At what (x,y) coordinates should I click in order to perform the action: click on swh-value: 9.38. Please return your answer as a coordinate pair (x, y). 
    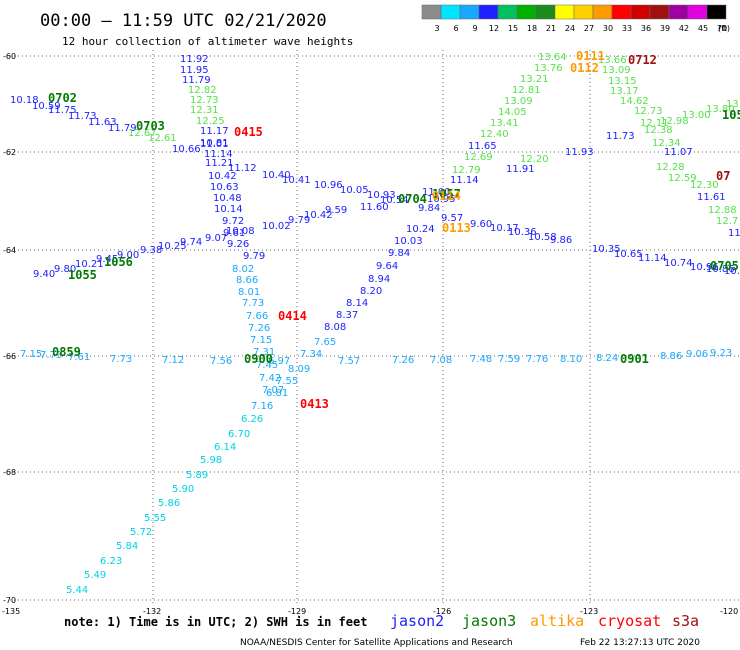
    Looking at the image, I should click on (151, 250).